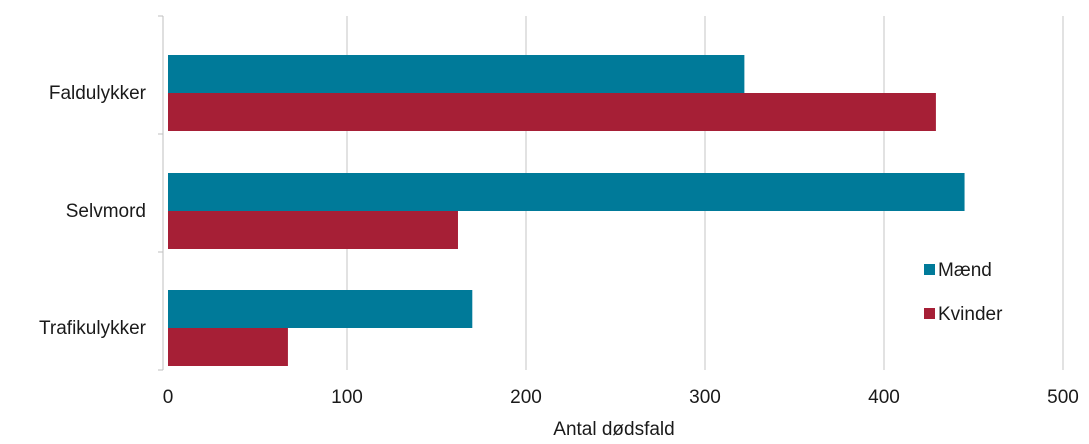  Describe the element at coordinates (965, 270) in the screenshot. I see `legend-label: Mænd` at that location.